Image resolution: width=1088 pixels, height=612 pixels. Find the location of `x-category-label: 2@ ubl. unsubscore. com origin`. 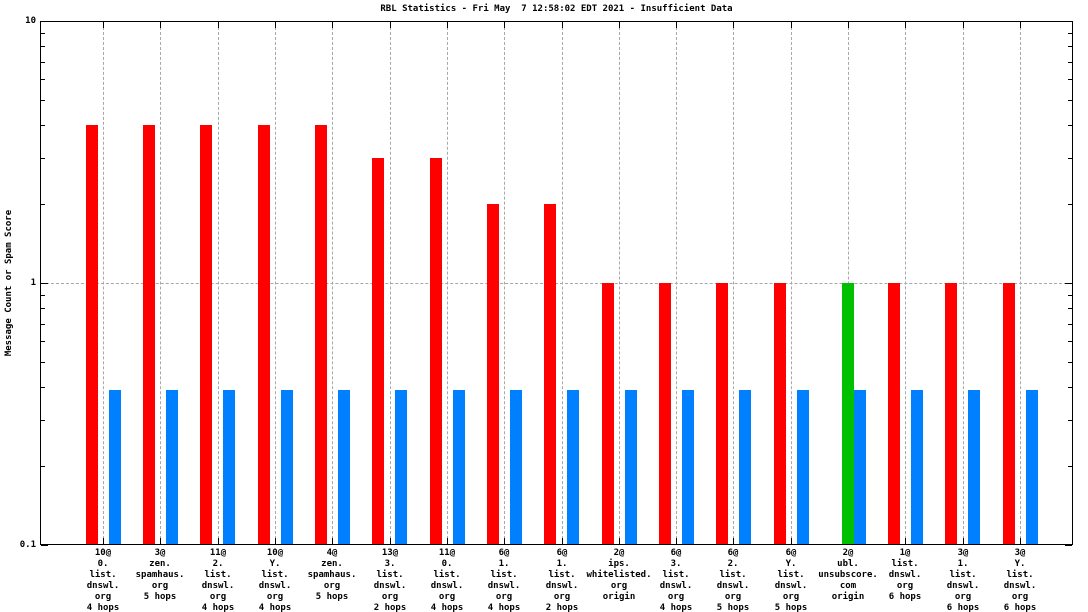

x-category-label: 2@ ubl. unsubscore. com origin is located at coordinates (848, 575).